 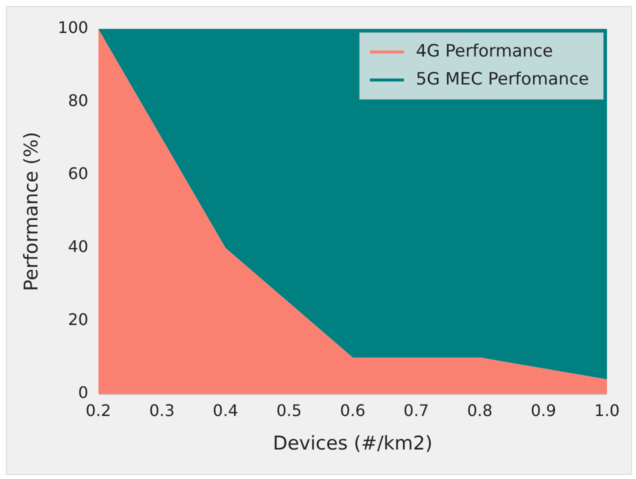 What do you see at coordinates (31, 212) in the screenshot?
I see `y-axis-title: Performance (%)` at bounding box center [31, 212].